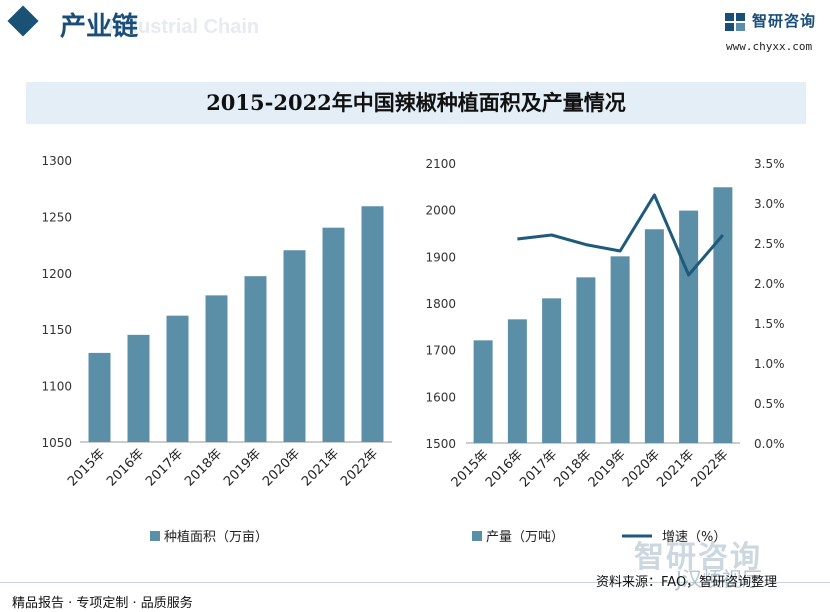  Describe the element at coordinates (440, 257) in the screenshot. I see `right-y-tick-label: 1900` at that location.